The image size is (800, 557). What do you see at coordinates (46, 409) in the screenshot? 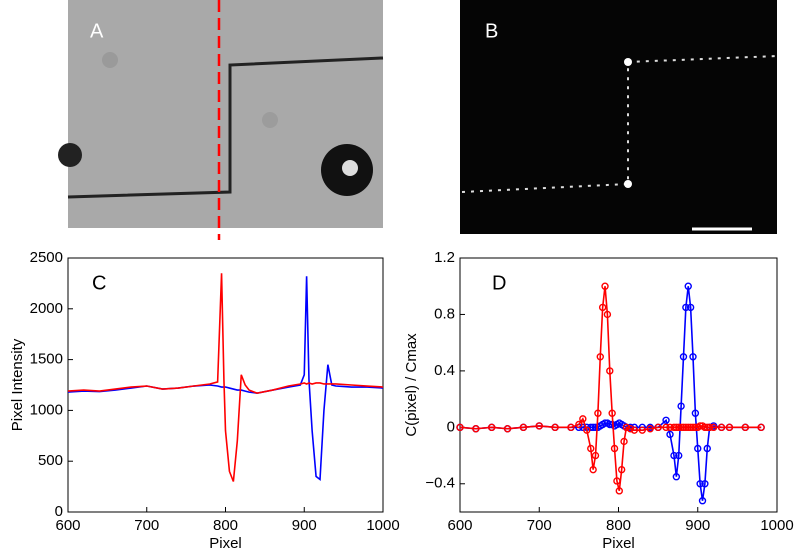
I see `y-tick-label: 1000` at bounding box center [46, 409].